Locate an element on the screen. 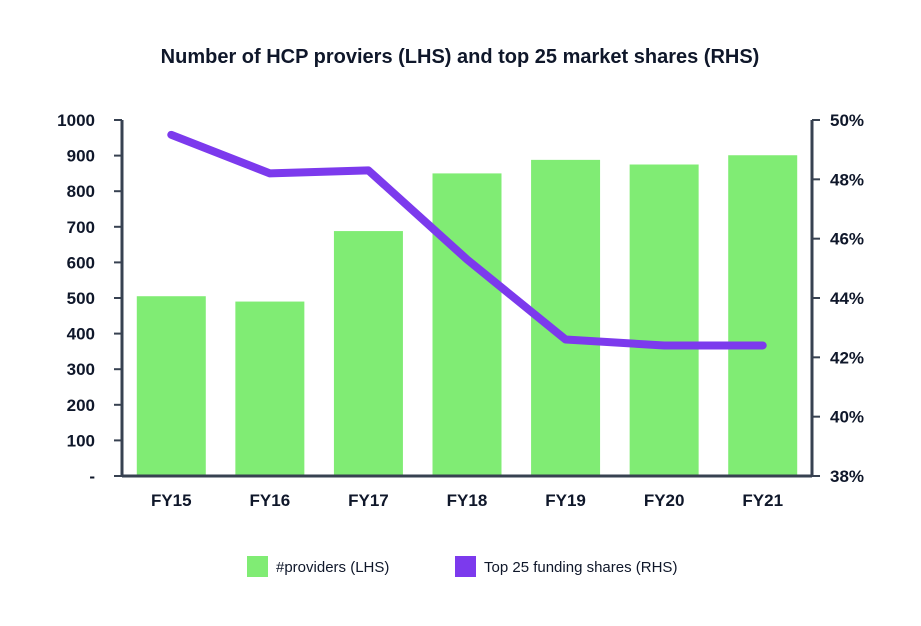 This screenshot has width=921, height=626. right-tick-label: 42% is located at coordinates (847, 357).